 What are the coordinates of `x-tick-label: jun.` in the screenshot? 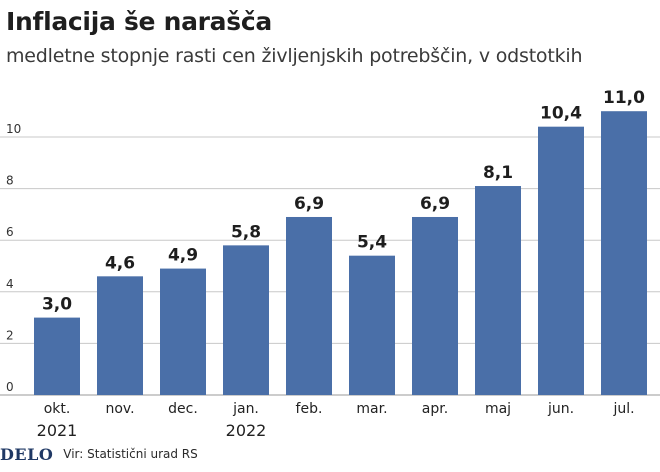 It's located at (560, 409).